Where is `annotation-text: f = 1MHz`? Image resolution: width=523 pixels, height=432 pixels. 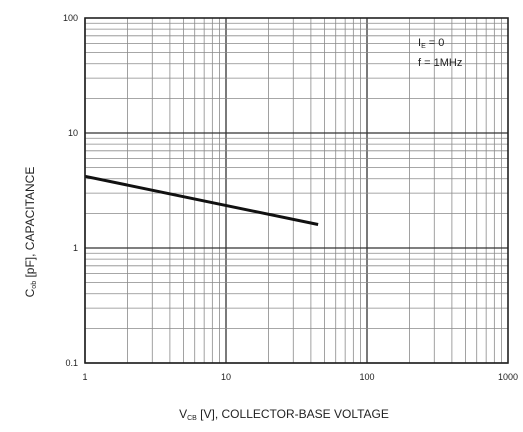
annotation-text: f = 1MHz is located at coordinates (440, 63).